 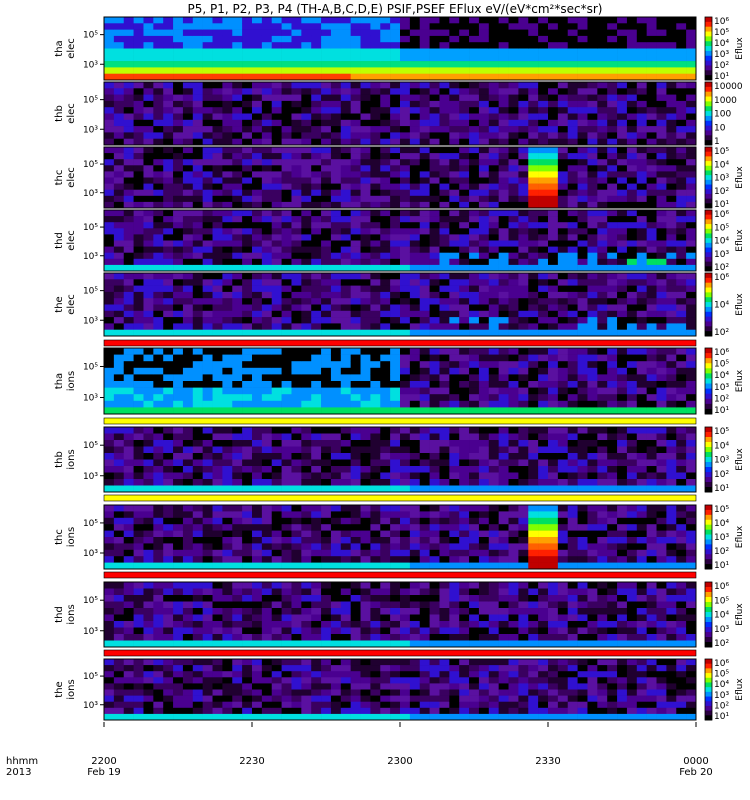 What do you see at coordinates (708, 227) in the screenshot?
I see `colorbar-segment` at bounding box center [708, 227].